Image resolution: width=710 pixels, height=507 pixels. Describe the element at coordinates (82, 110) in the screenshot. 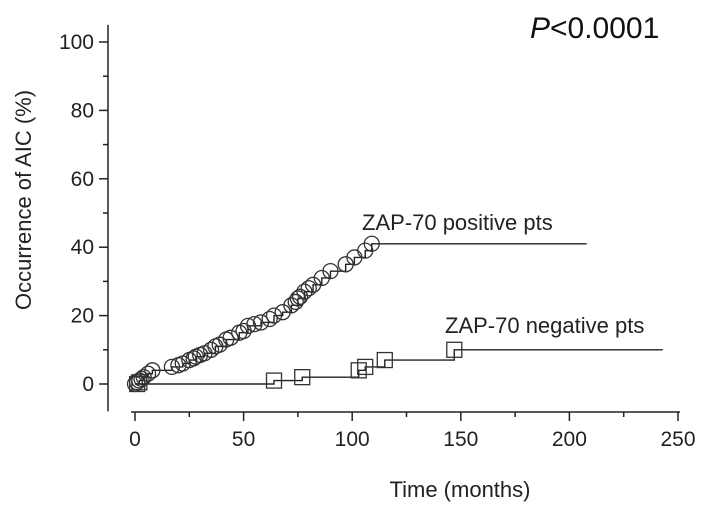

I see `y-tick-label: 80` at that location.